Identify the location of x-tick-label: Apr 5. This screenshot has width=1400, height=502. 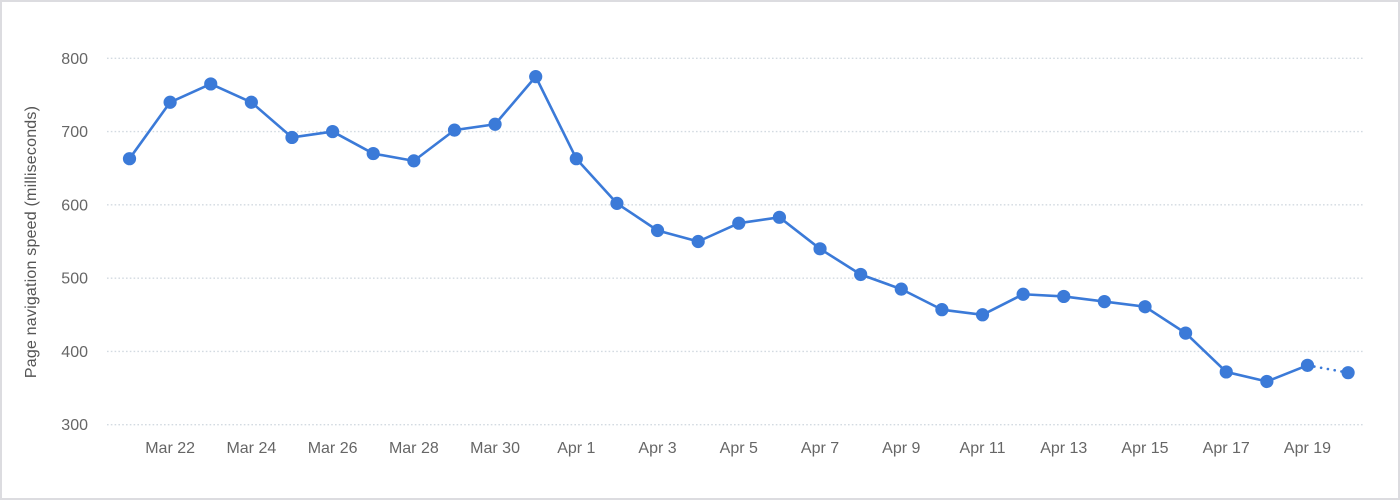
(739, 448).